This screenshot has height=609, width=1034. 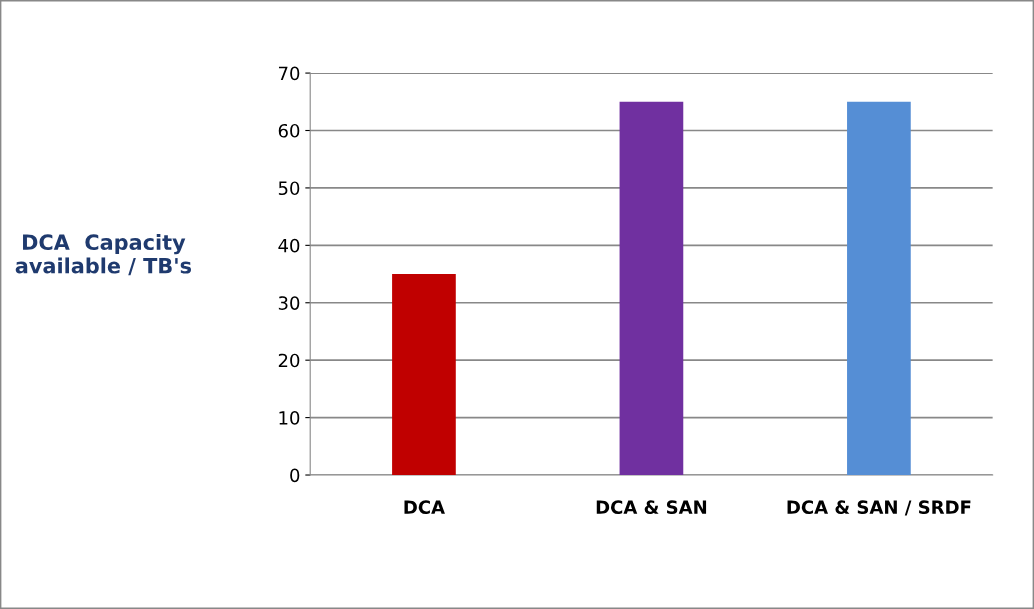 I want to click on y-tick-label: 10, so click(x=289, y=418).